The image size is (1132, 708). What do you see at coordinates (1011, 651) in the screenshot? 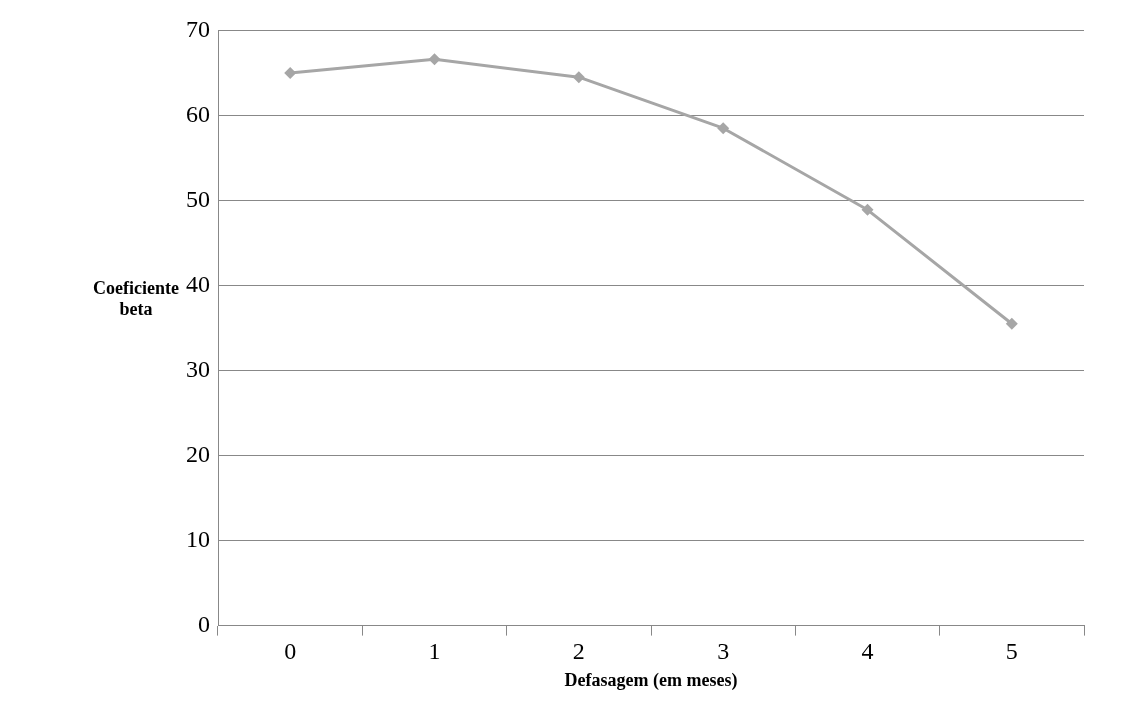
I see `x-tick-label: 5` at bounding box center [1011, 651].